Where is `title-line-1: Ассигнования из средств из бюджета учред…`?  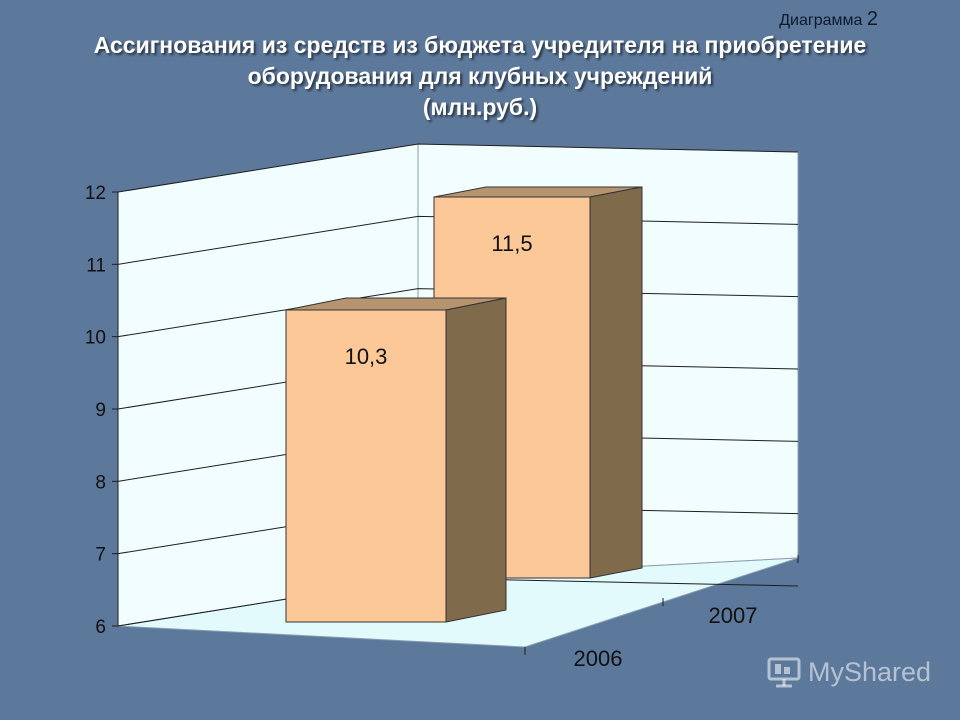 title-line-1: Ассигнования из средств из бюджета учред… is located at coordinates (480, 45).